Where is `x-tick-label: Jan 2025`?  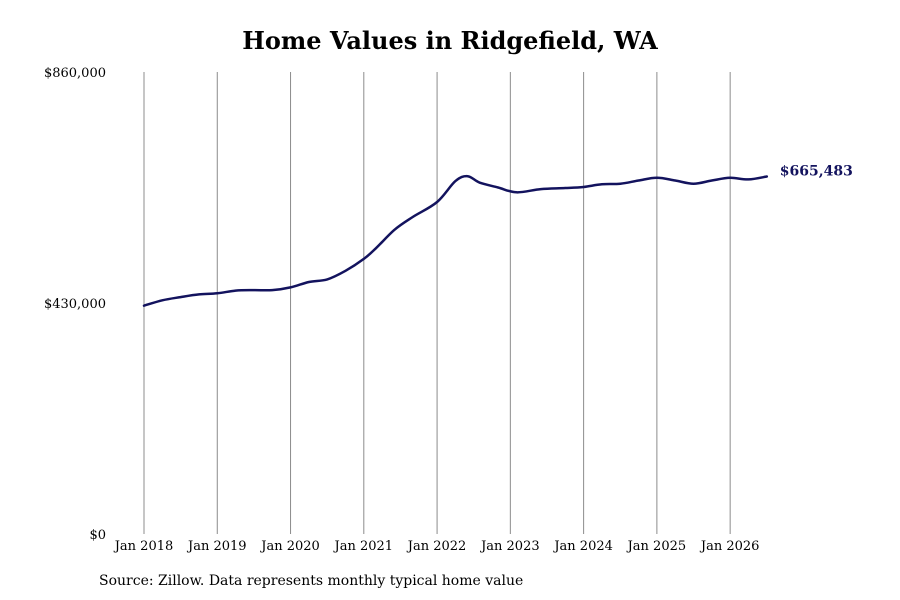 x-tick-label: Jan 2025 is located at coordinates (656, 546).